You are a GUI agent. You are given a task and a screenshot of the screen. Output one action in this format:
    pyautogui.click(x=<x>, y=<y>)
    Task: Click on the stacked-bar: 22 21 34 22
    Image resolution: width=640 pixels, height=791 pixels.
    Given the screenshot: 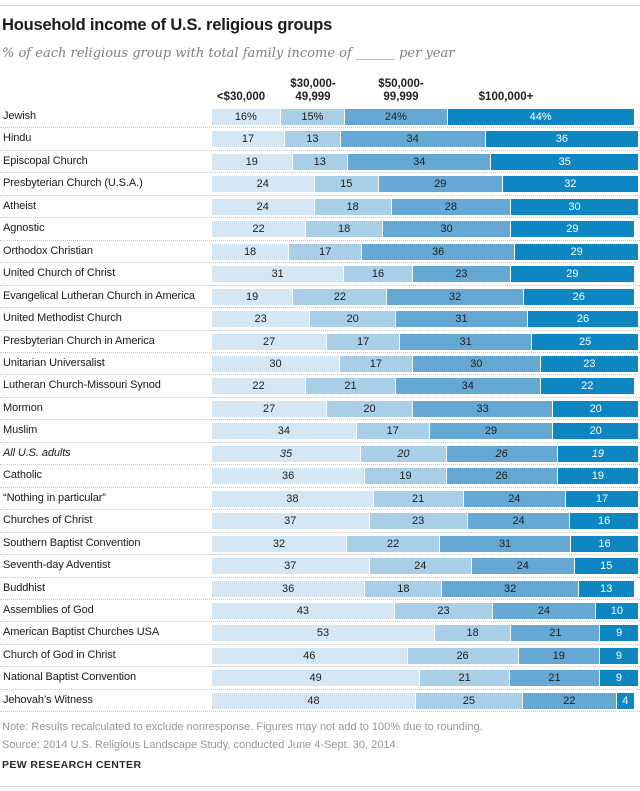 What is the action you would take?
    pyautogui.click(x=423, y=386)
    